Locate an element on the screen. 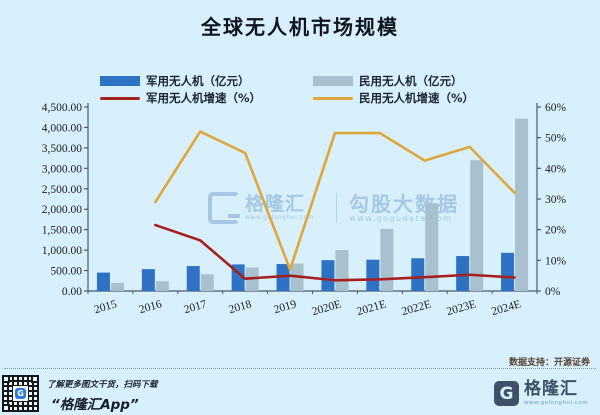 The image size is (600, 415). military-bars is located at coordinates (305, 271).